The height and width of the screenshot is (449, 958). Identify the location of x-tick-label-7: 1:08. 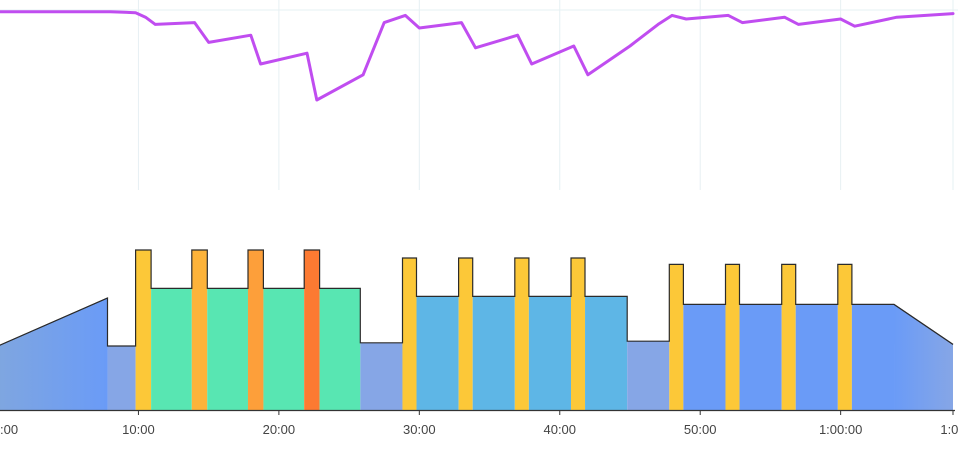
(949, 429).